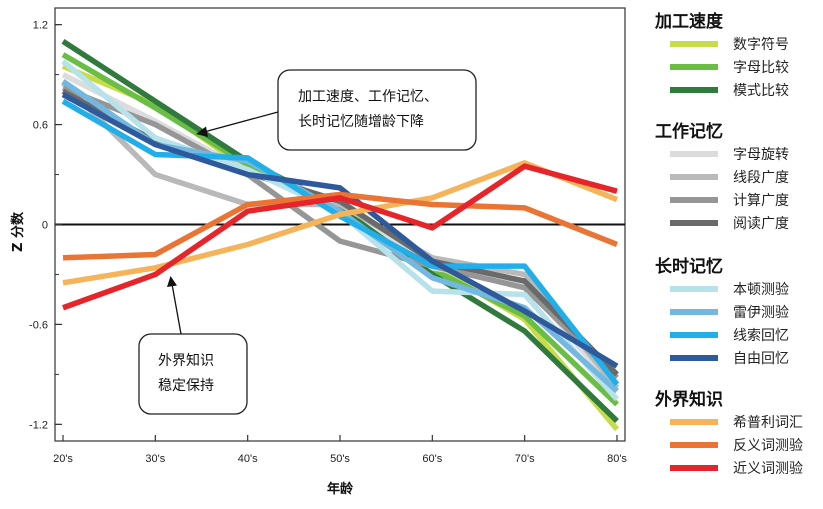 This screenshot has height=509, width=823. I want to click on legend-label: 希普利词汇, so click(768, 423).